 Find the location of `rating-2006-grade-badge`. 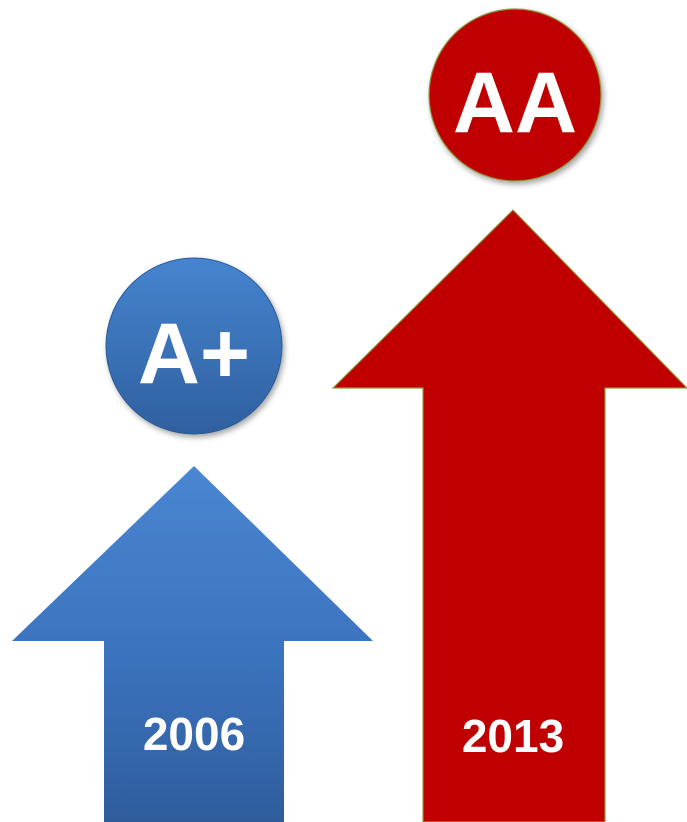

rating-2006-grade-badge is located at coordinates (194, 346).